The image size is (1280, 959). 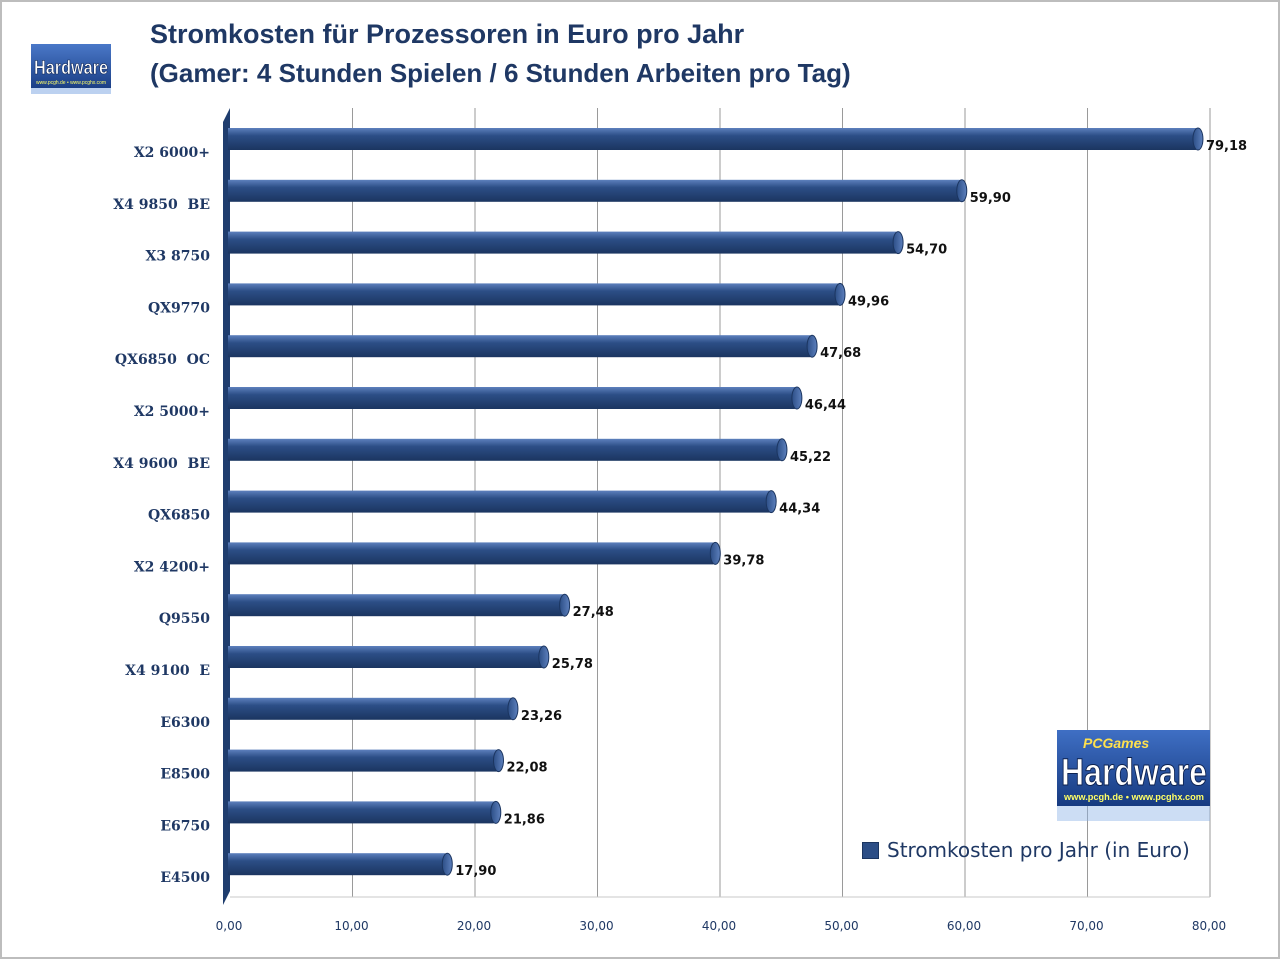 What do you see at coordinates (1086, 926) in the screenshot?
I see `x-tick-label: 70,00` at bounding box center [1086, 926].